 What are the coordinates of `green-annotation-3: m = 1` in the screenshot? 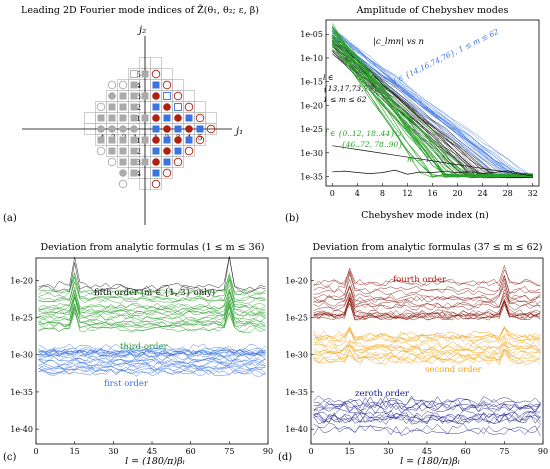 It's located at (418, 159).